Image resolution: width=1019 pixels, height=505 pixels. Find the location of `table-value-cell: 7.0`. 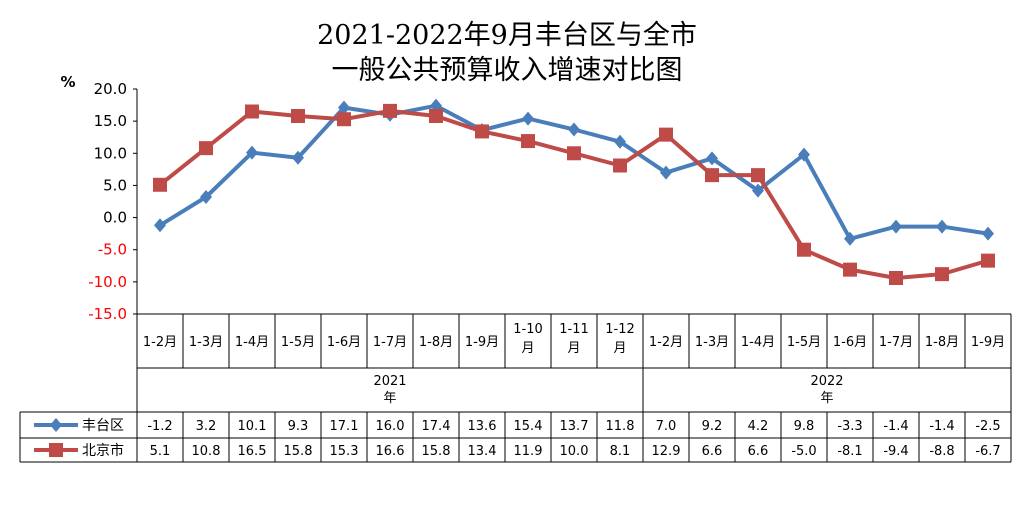

table-value-cell: 7.0 is located at coordinates (666, 426).